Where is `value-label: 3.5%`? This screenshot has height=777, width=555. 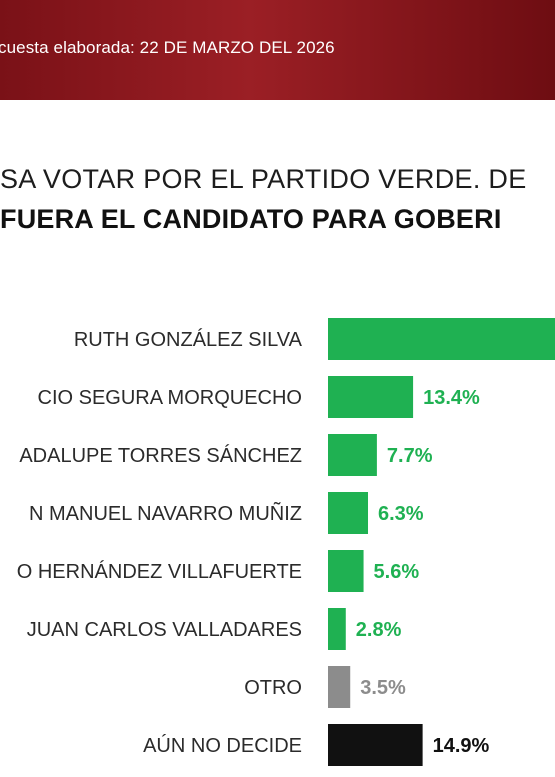 value-label: 3.5% is located at coordinates (383, 688).